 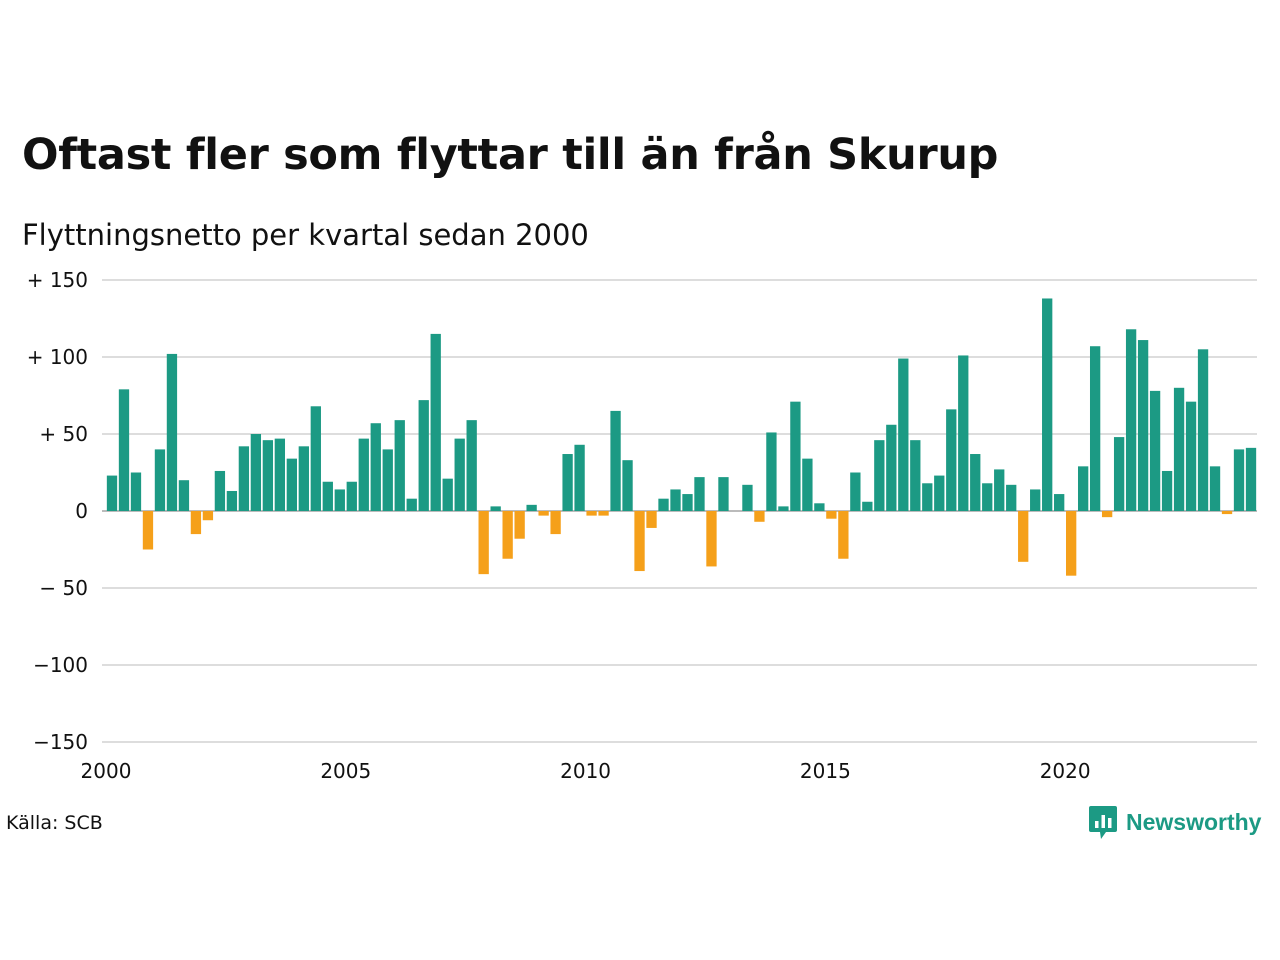 What do you see at coordinates (57, 357) in the screenshot?
I see `y-tick-label: + 100` at bounding box center [57, 357].